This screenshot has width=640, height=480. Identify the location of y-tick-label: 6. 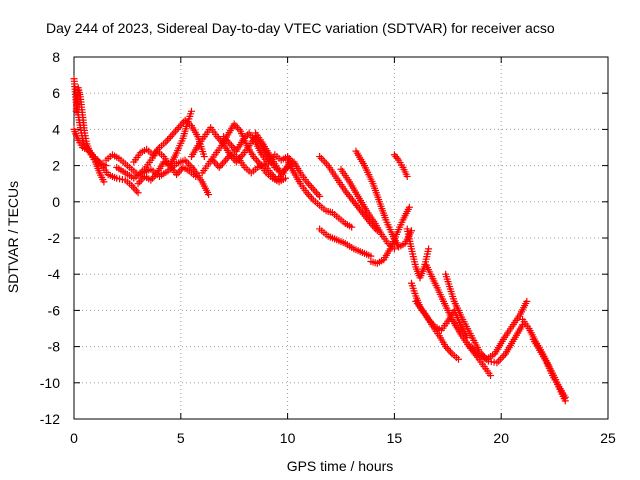
(56, 93).